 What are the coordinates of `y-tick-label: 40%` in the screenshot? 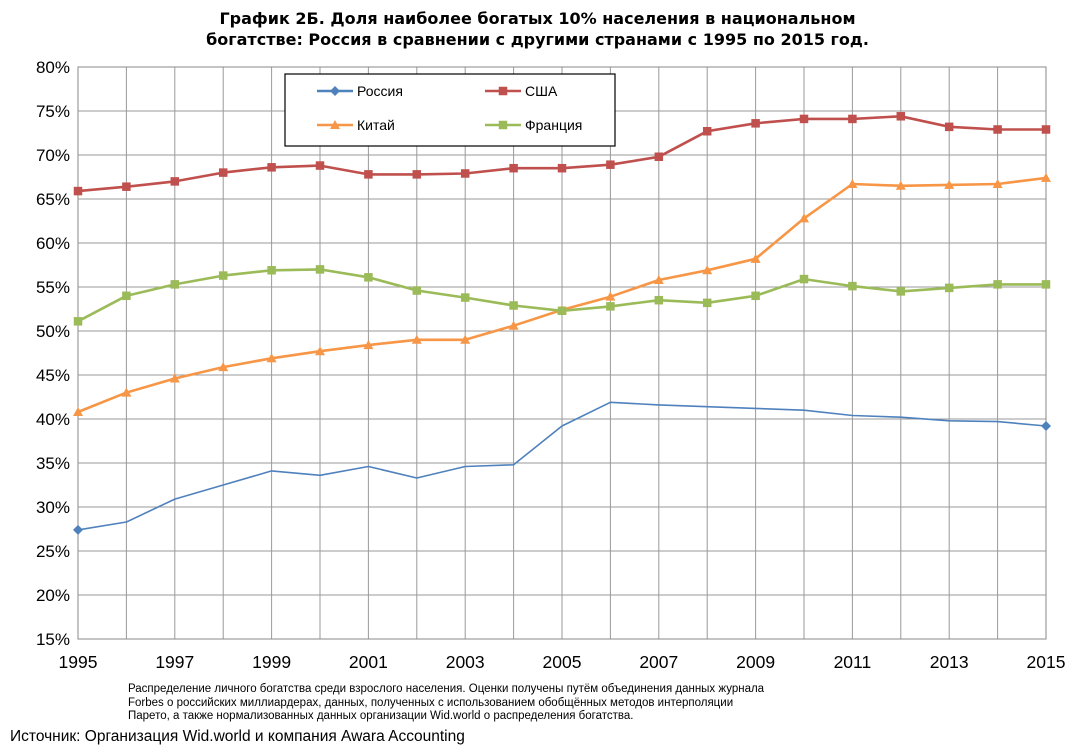 It's located at (53, 419).